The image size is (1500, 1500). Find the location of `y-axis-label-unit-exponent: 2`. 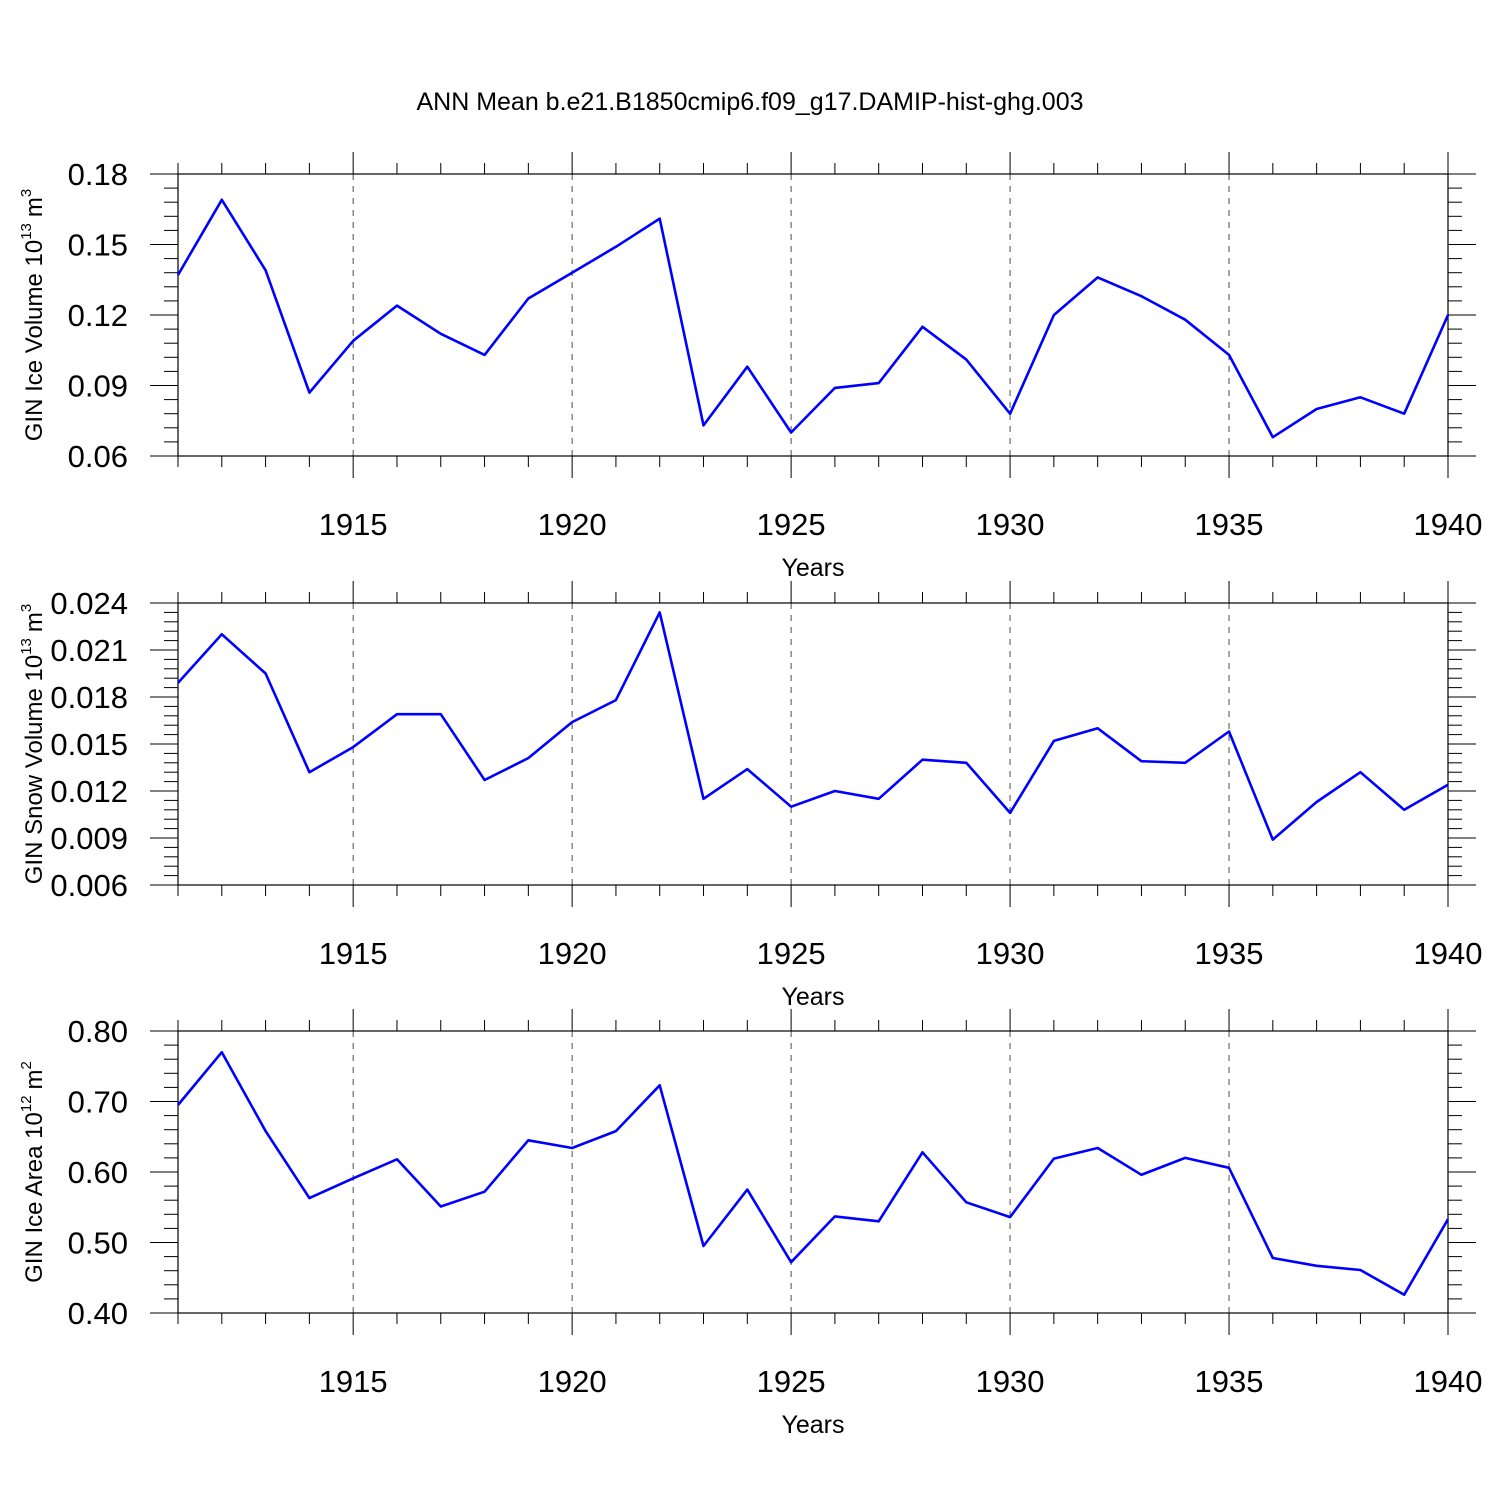

y-axis-label-unit-exponent: 2 is located at coordinates (26, 1065).